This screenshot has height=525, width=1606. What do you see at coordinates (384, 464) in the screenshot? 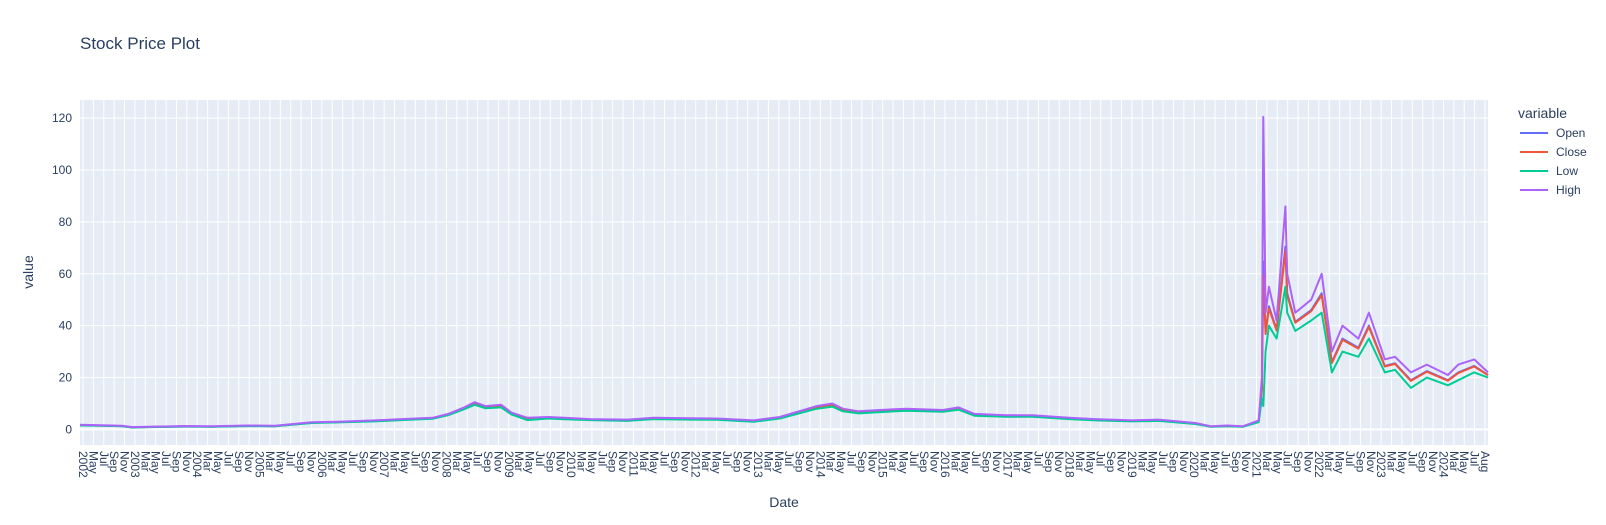
I see `x-tick-label: 2007` at bounding box center [384, 464].